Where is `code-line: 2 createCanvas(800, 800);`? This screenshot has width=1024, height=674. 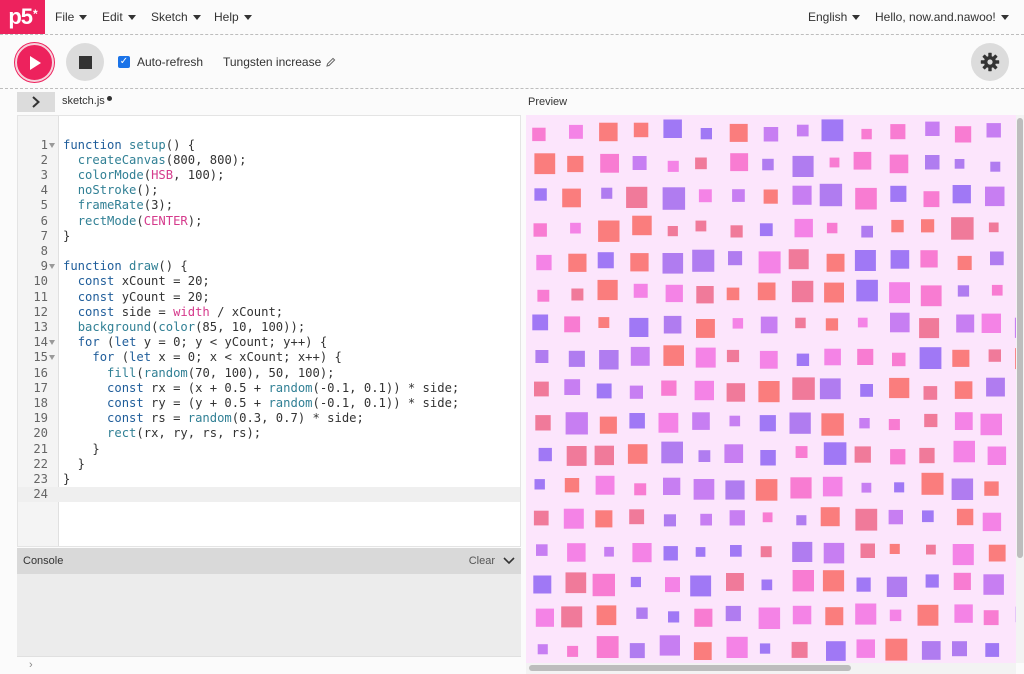 code-line: 2 createCanvas(800, 800); is located at coordinates (269, 160).